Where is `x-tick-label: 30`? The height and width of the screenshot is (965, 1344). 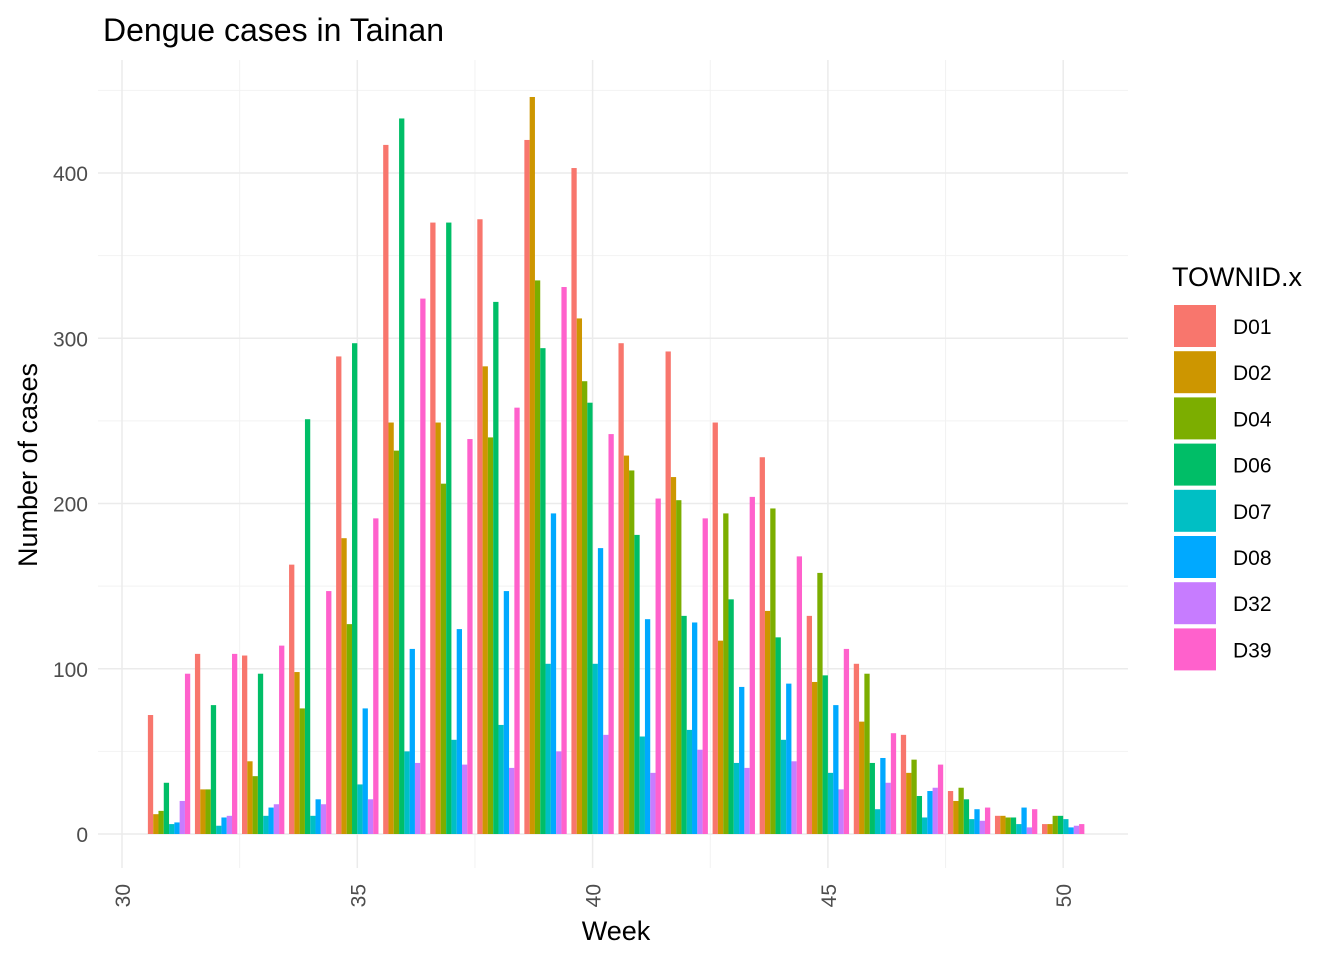
x-tick-label: 30 is located at coordinates (123, 895).